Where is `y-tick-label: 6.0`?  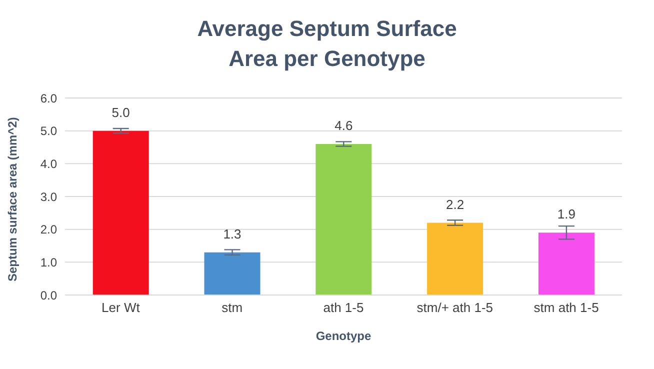
y-tick-label: 6.0 is located at coordinates (49, 98).